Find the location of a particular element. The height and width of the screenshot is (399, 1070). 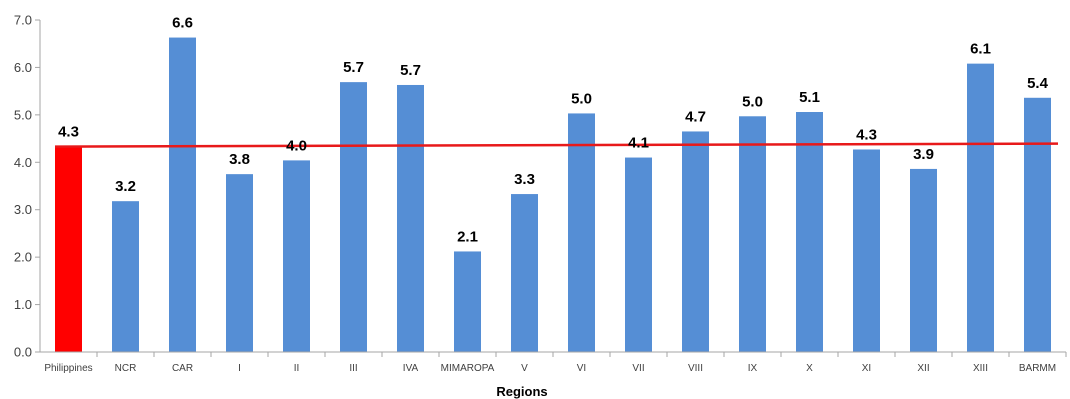

data-label: 4.1 is located at coordinates (638, 143).